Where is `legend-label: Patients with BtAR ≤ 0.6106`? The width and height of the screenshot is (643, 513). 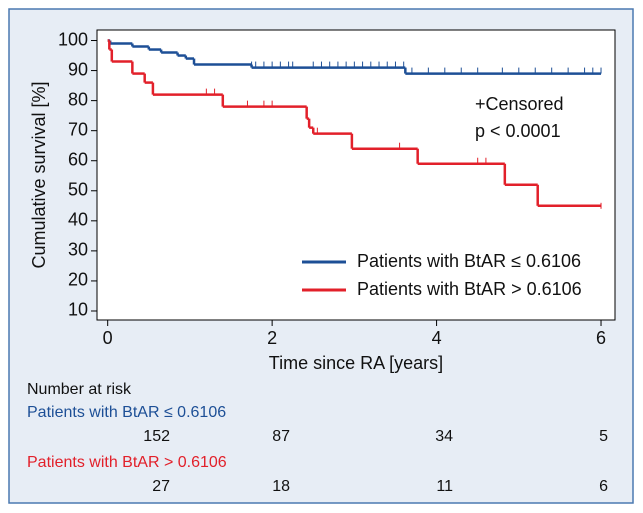 legend-label: Patients with BtAR ≤ 0.6106 is located at coordinates (469, 261).